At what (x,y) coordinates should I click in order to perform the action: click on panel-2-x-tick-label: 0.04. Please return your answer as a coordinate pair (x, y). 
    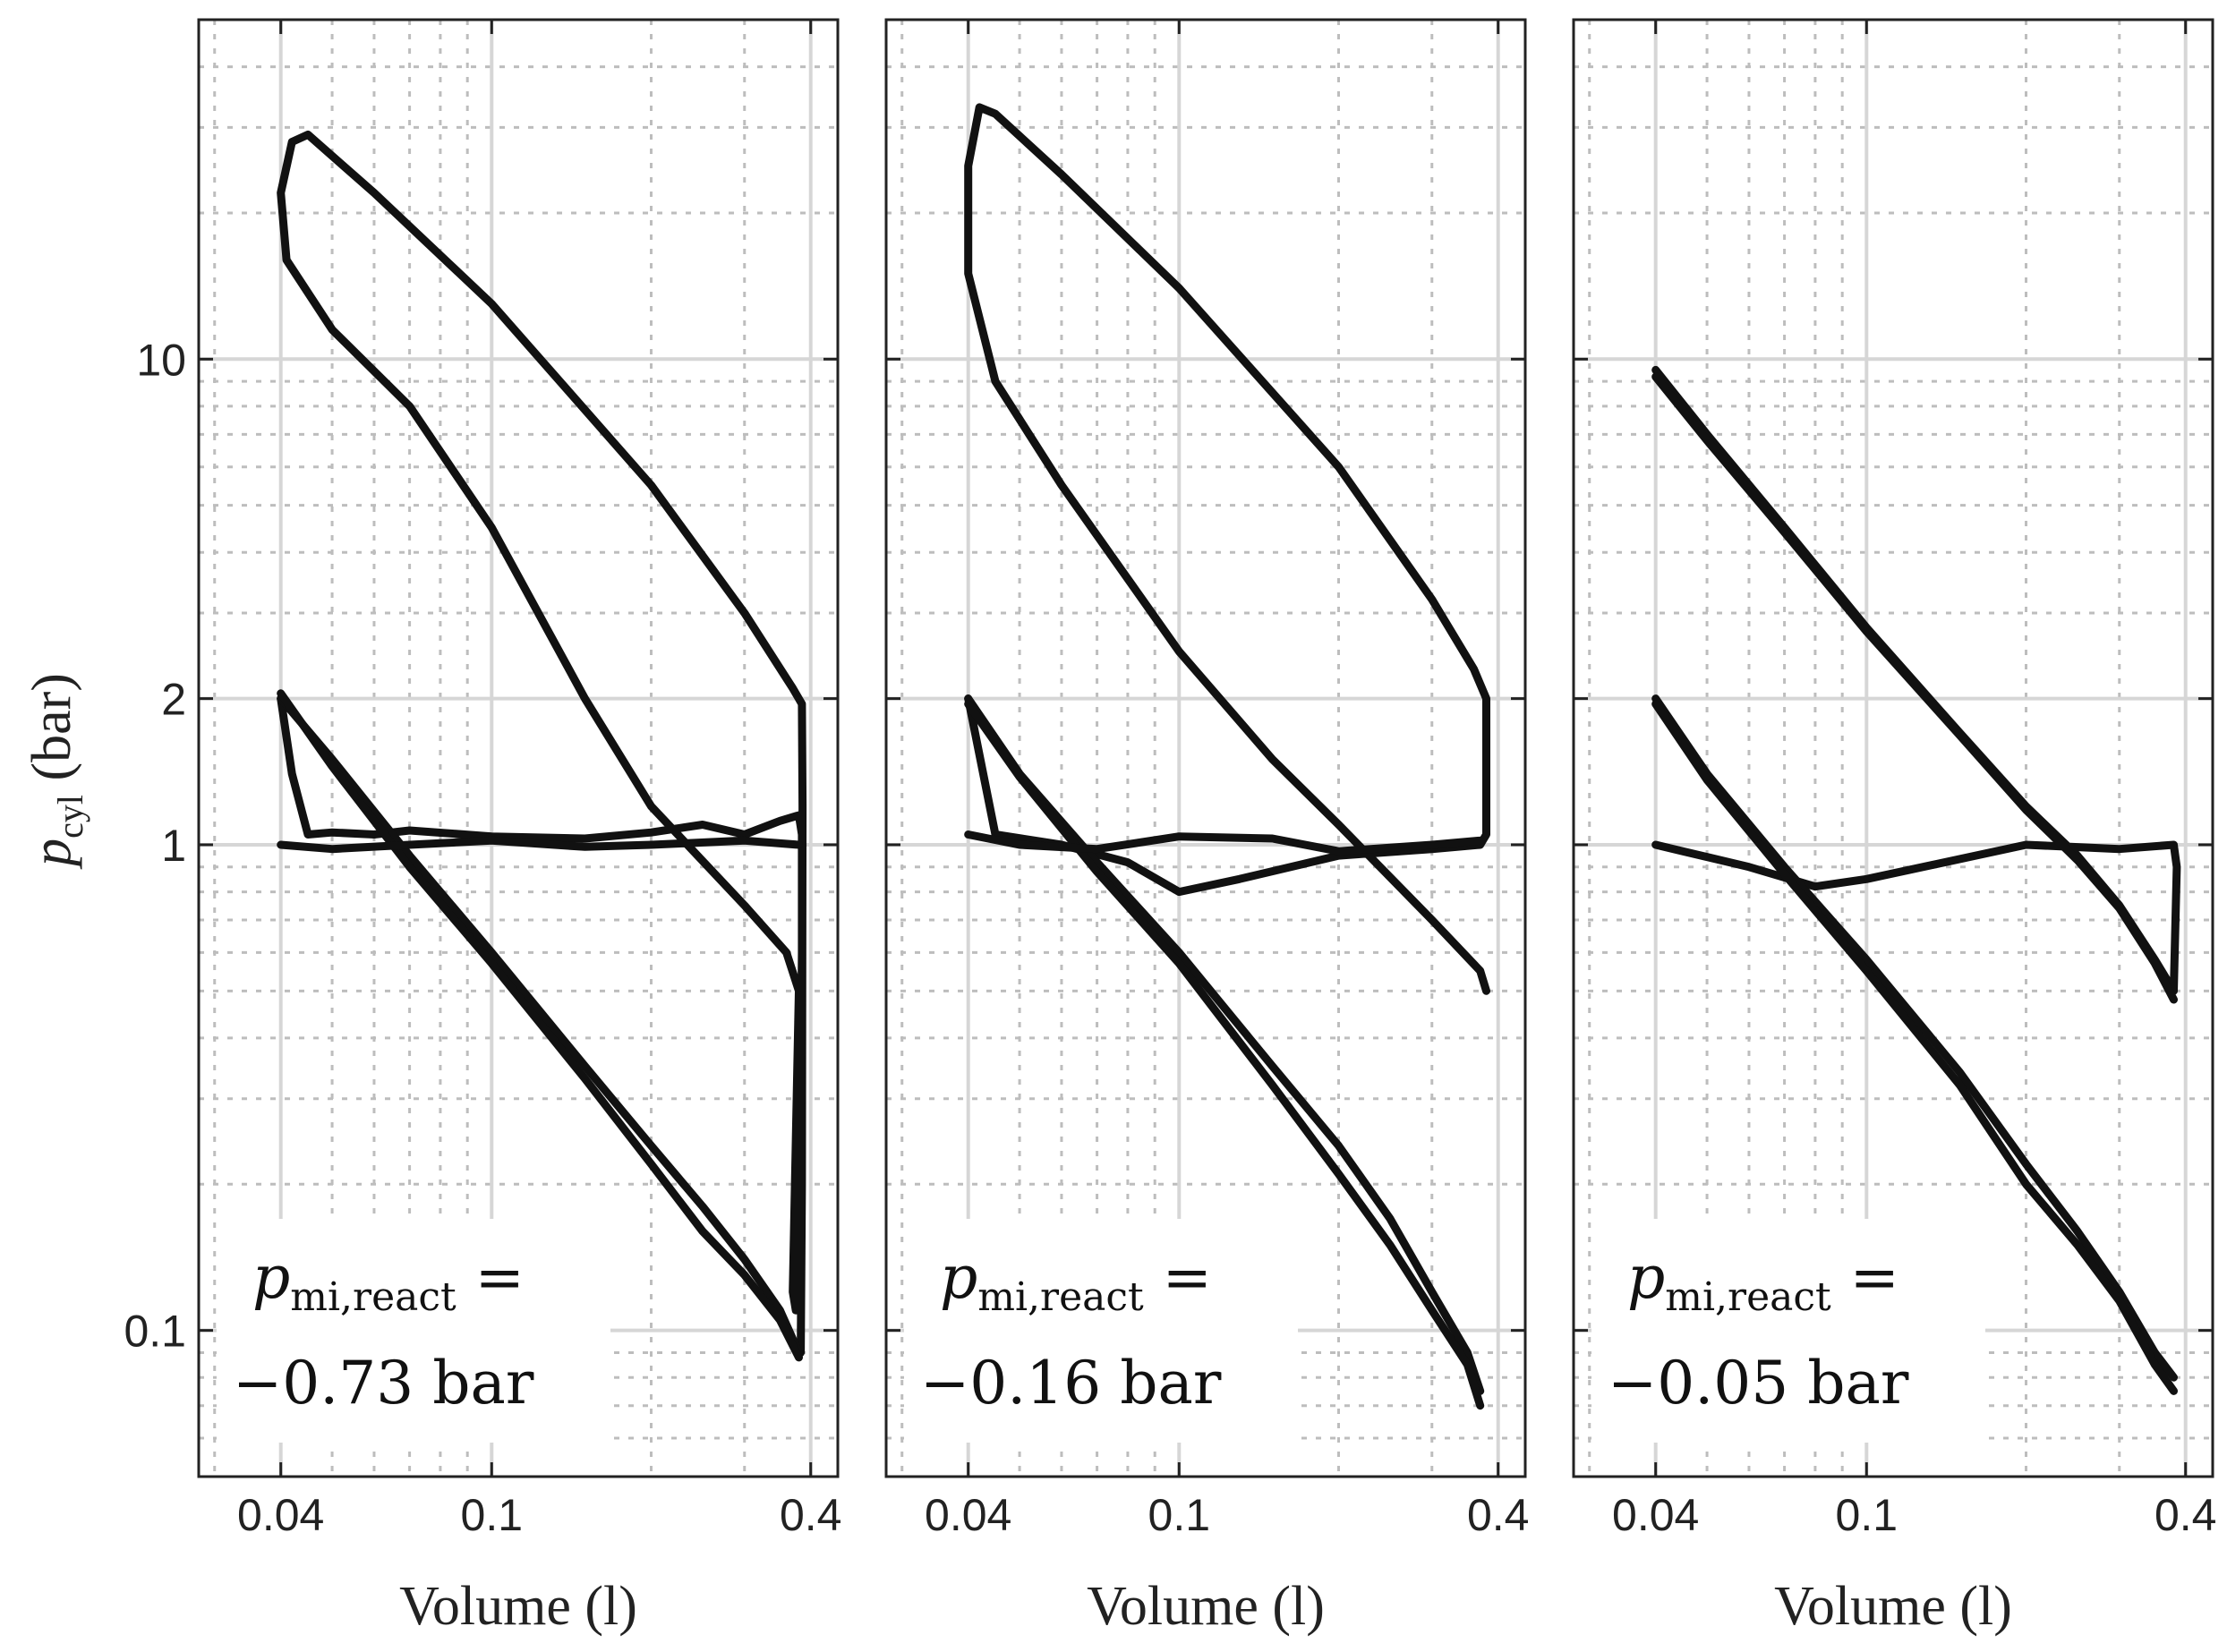
    Looking at the image, I should click on (968, 1515).